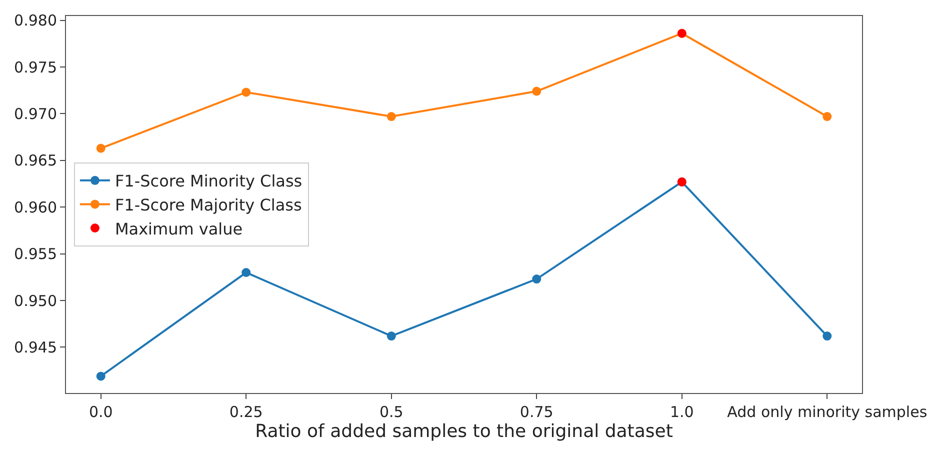 This screenshot has height=450, width=941. What do you see at coordinates (35, 161) in the screenshot?
I see `y-tick-label: 0.965` at bounding box center [35, 161].